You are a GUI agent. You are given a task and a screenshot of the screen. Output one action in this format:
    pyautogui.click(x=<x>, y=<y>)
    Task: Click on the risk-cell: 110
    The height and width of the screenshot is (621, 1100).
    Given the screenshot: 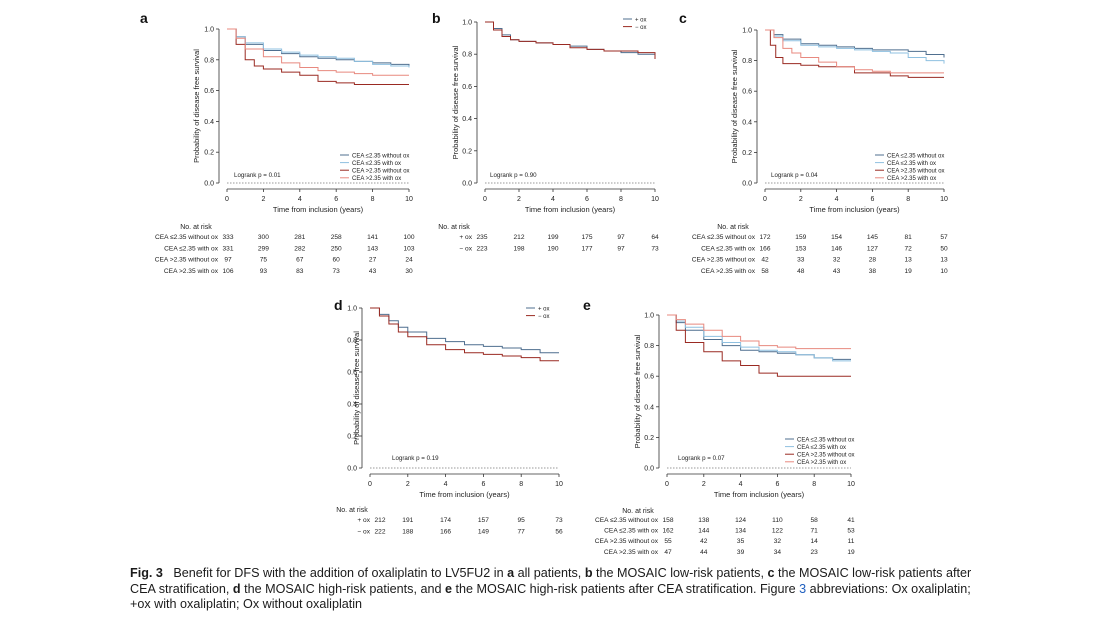 What is the action you would take?
    pyautogui.click(x=777, y=520)
    